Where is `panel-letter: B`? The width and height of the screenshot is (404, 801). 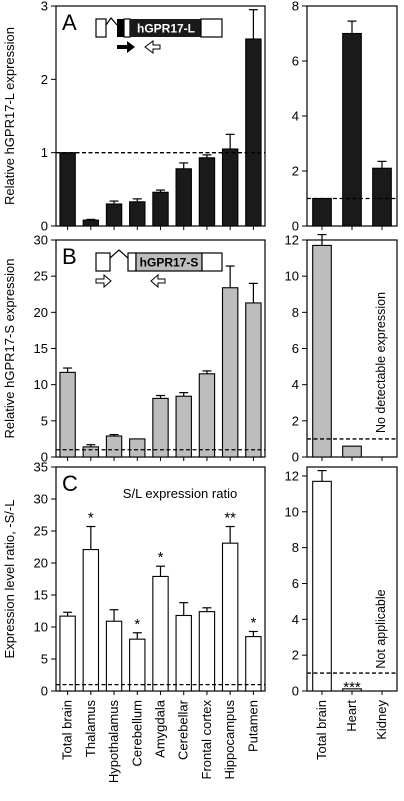
panel-letter: B is located at coordinates (69, 256).